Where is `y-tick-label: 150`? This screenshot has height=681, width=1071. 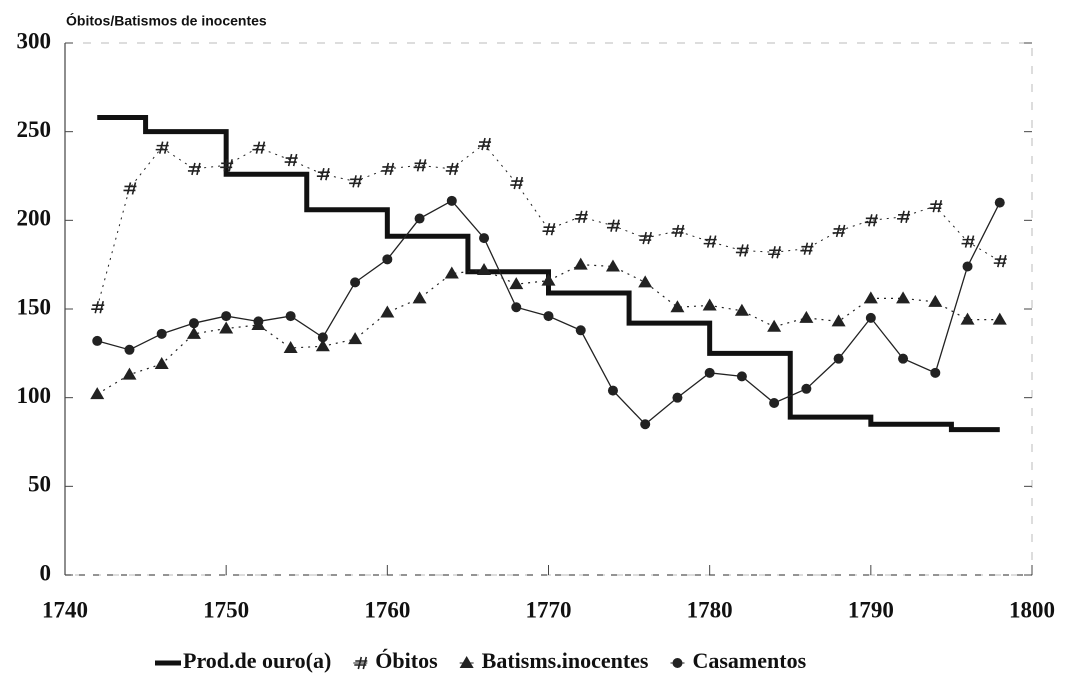 y-tick-label: 150 is located at coordinates (34, 306).